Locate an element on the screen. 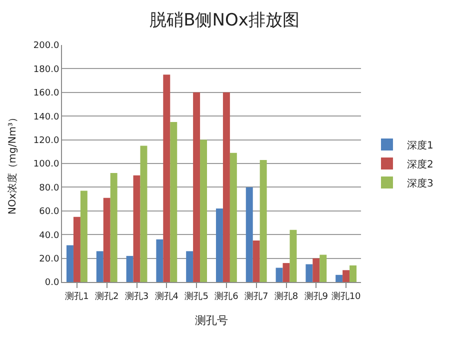 This screenshot has height=337, width=449. y-tick-label: 100.0 is located at coordinates (46, 165).